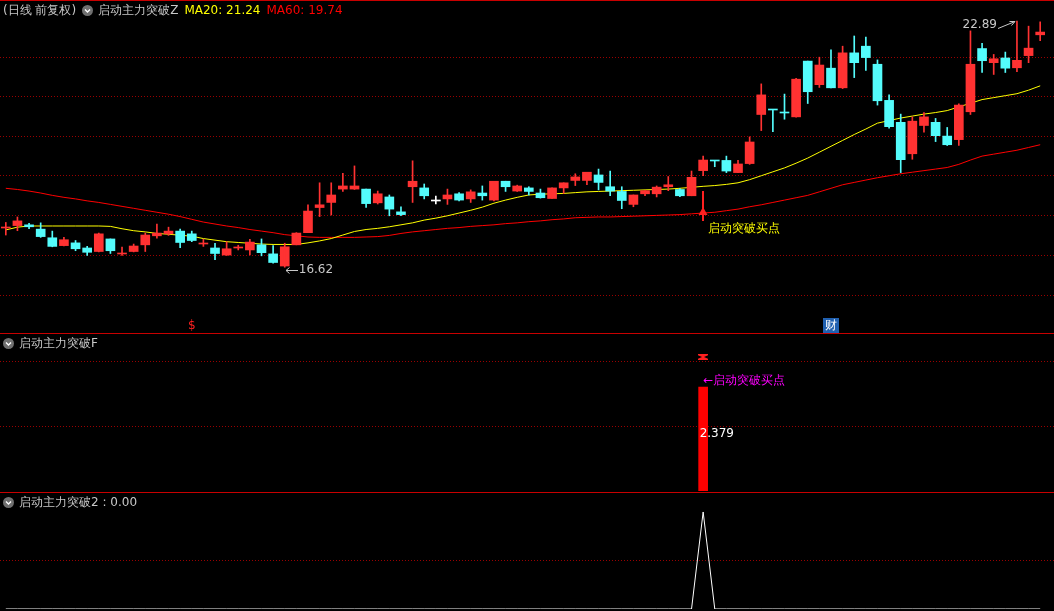 The width and height of the screenshot is (1054, 611). I want to click on annotation: 22.89, so click(979, 24).